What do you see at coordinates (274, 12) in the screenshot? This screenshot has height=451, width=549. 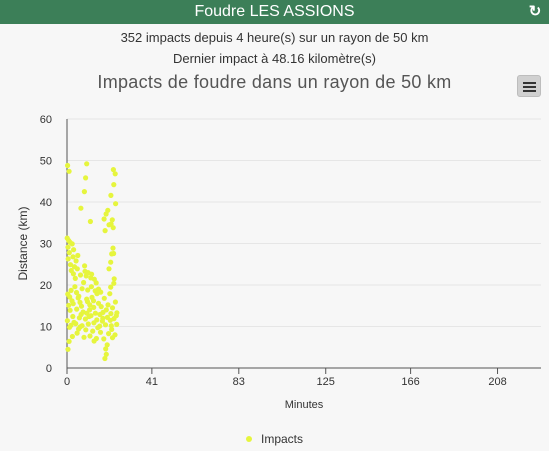 I see `title-bar: Foudre LES ASSIONS ↻` at bounding box center [274, 12].